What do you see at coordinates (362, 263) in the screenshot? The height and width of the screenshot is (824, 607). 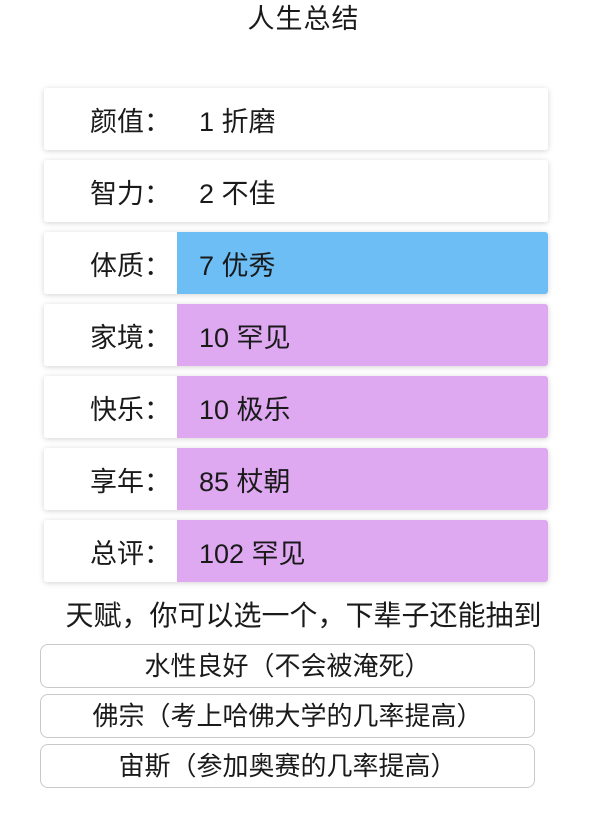 I see `stat-value: 7 优秀` at bounding box center [362, 263].